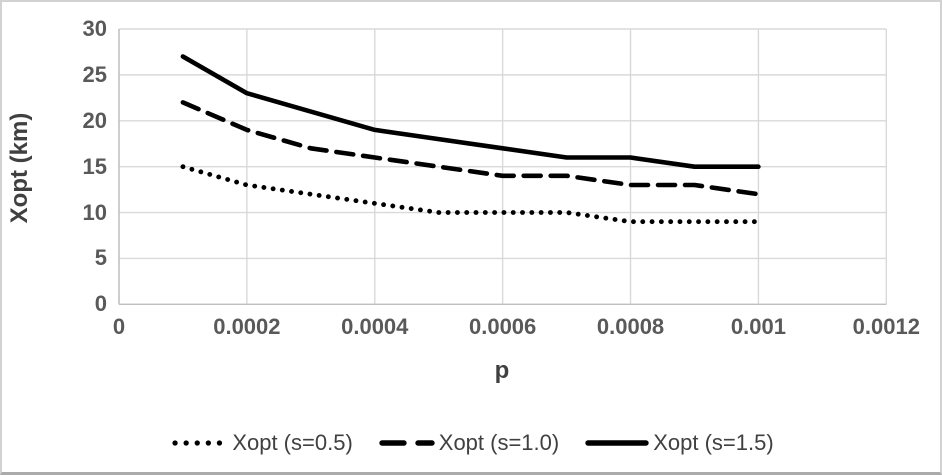 The image size is (942, 475). Describe the element at coordinates (499, 442) in the screenshot. I see `legend-label: Xopt (s=1.0)` at that location.